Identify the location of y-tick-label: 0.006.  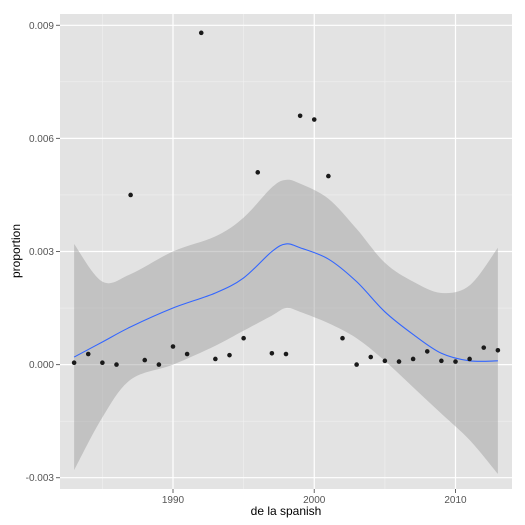
(41, 139).